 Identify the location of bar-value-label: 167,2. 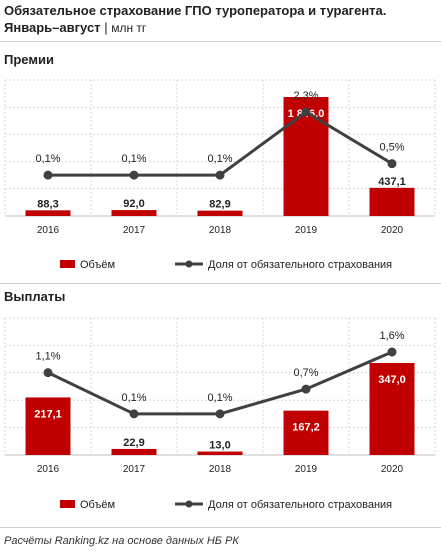
(306, 428).